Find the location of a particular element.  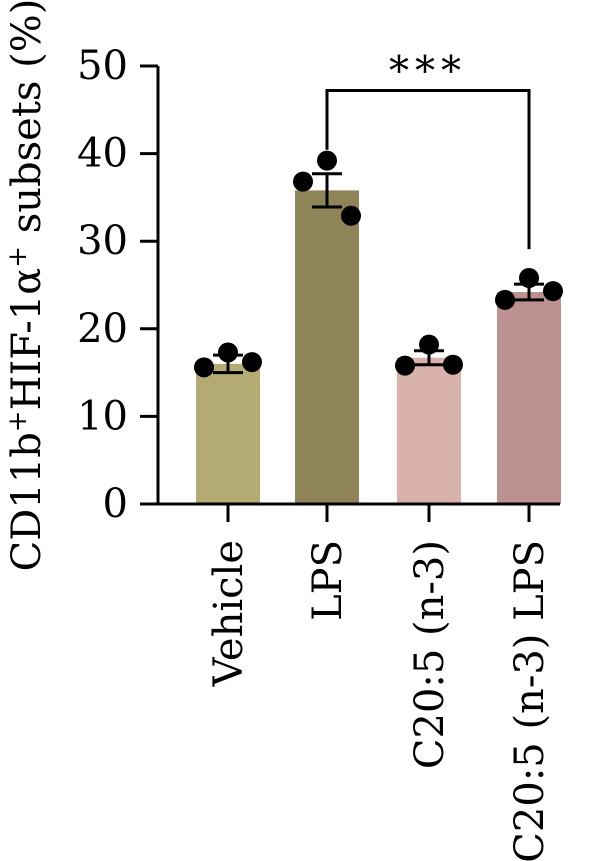

y-ticks-layer: 0 10 20 30 40 50 is located at coordinates (117, 285).